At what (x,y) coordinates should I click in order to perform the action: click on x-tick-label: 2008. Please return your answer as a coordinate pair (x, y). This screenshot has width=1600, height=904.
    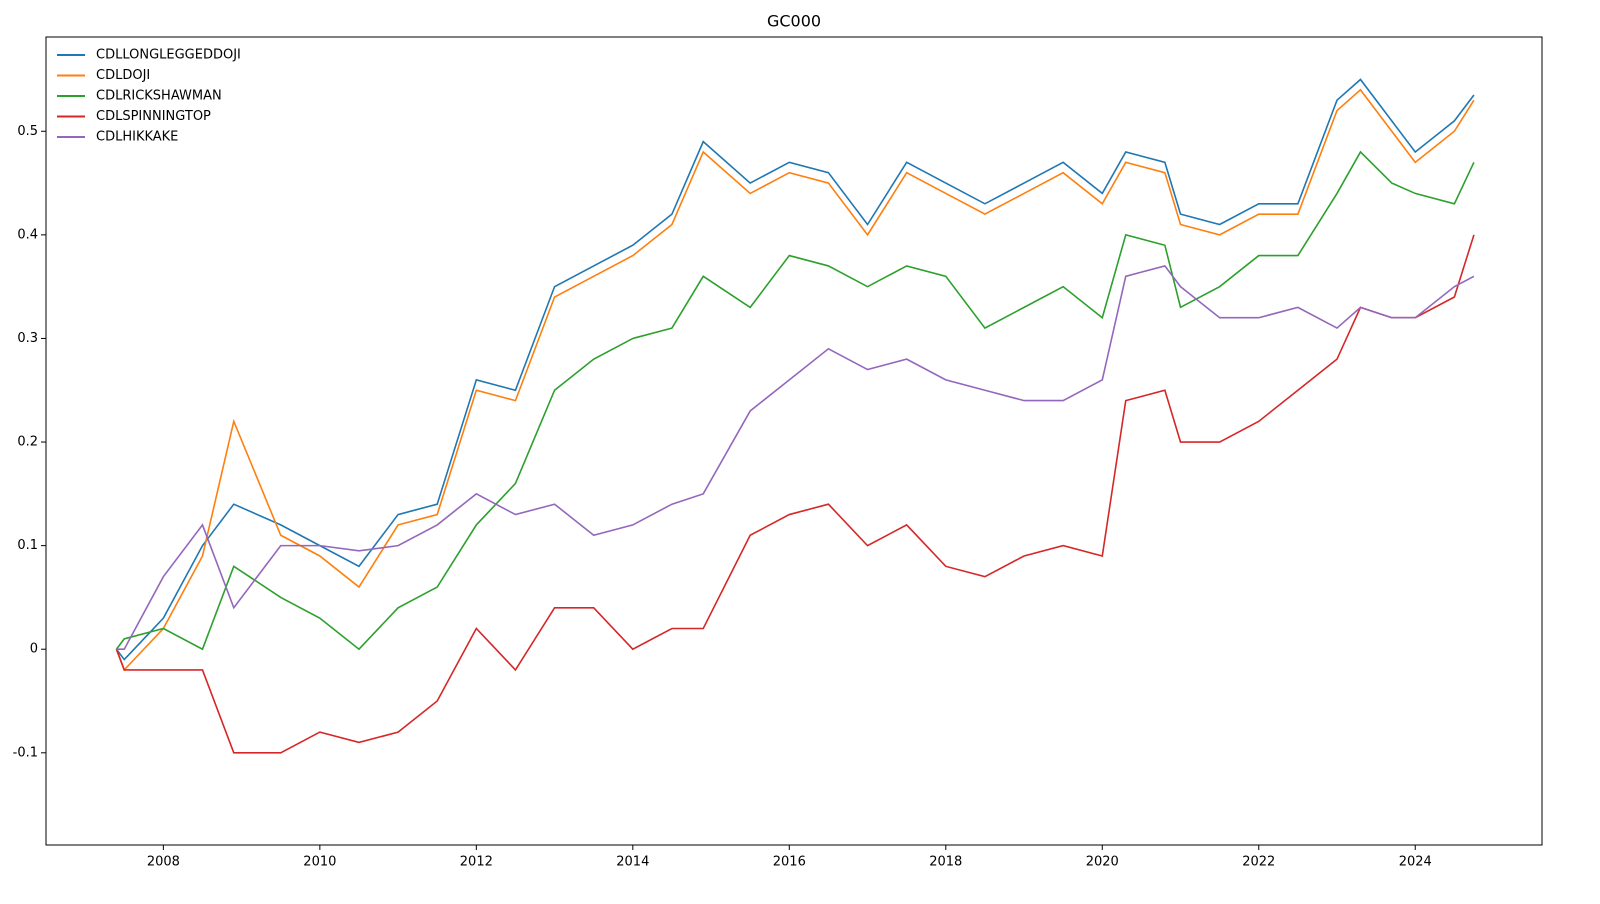
    Looking at the image, I should click on (163, 862).